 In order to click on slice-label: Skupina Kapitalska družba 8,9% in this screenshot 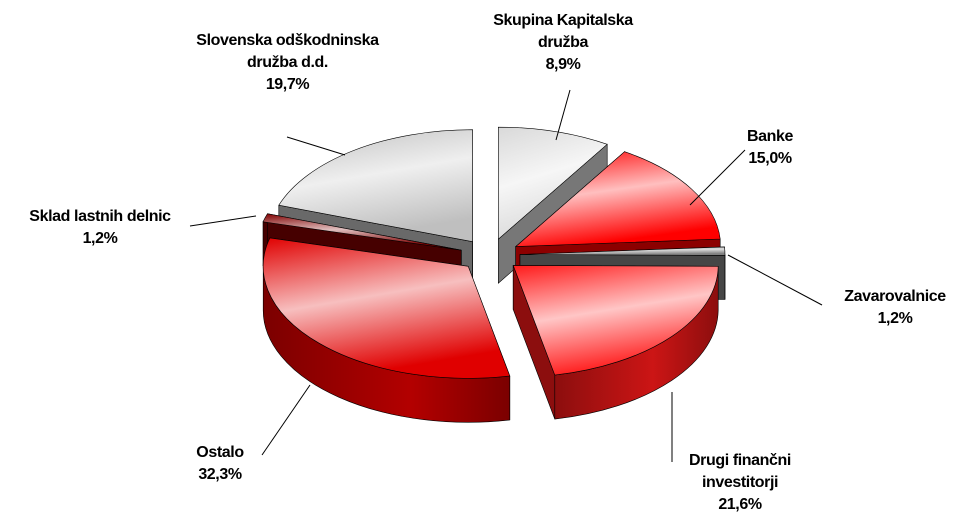, I will do `click(563, 43)`.